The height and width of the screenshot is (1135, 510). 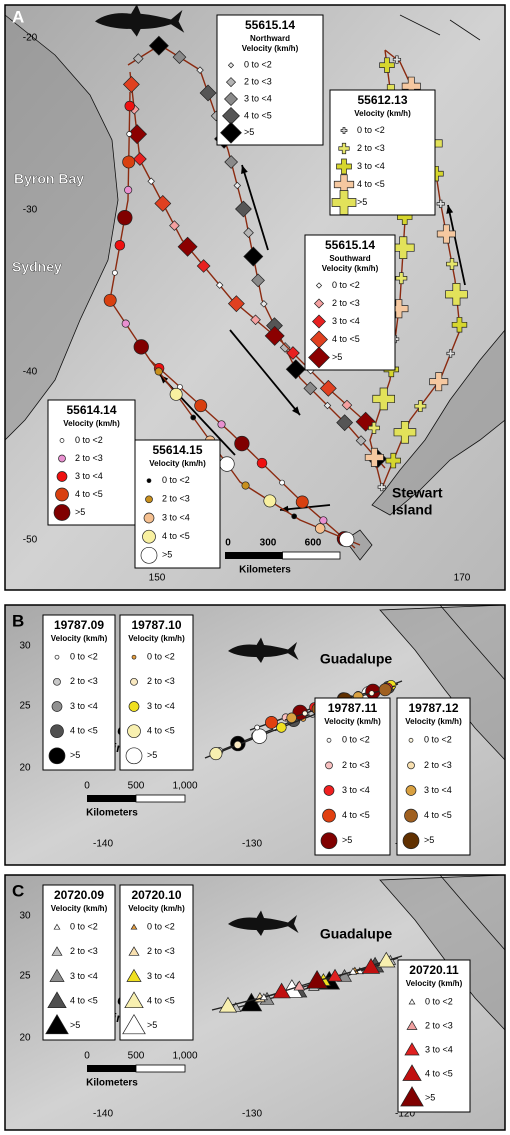 I want to click on panel-label: B, so click(x=18, y=620).